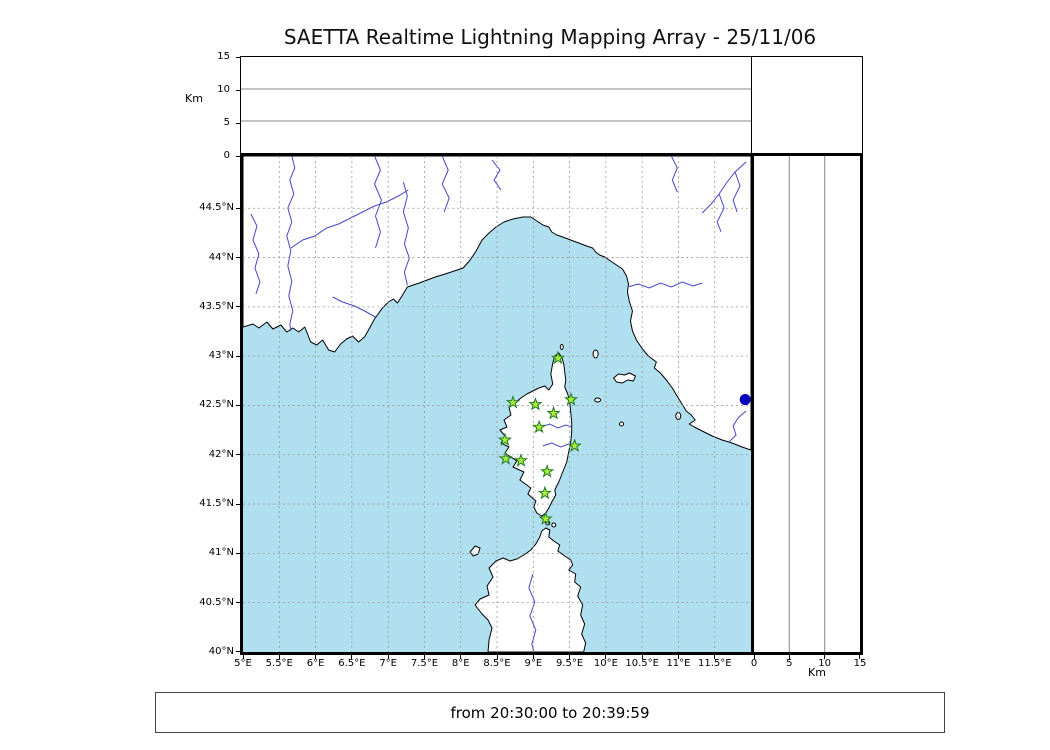 The width and height of the screenshot is (1050, 750). Describe the element at coordinates (424, 663) in the screenshot. I see `lon-tick-label: 7.5°E` at that location.